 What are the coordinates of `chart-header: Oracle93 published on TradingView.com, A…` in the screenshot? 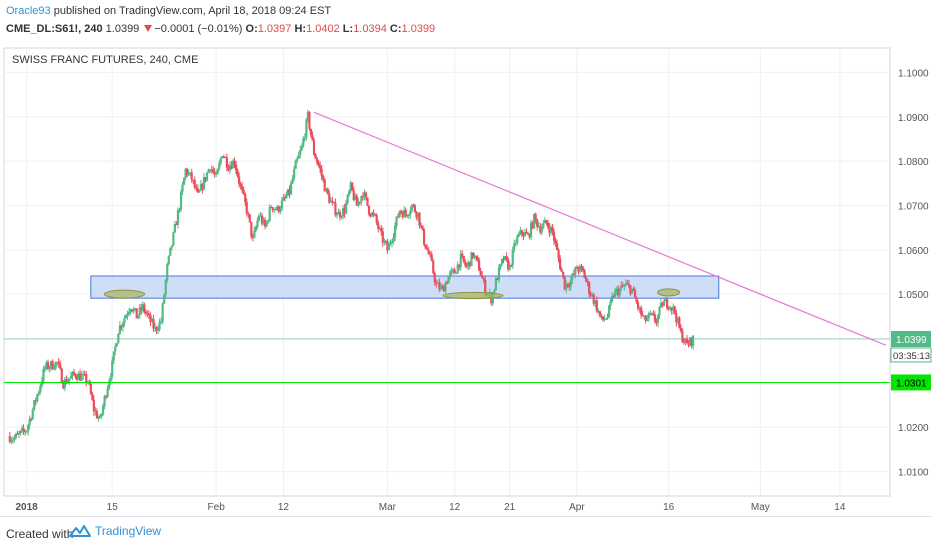 It's located at (466, 22).